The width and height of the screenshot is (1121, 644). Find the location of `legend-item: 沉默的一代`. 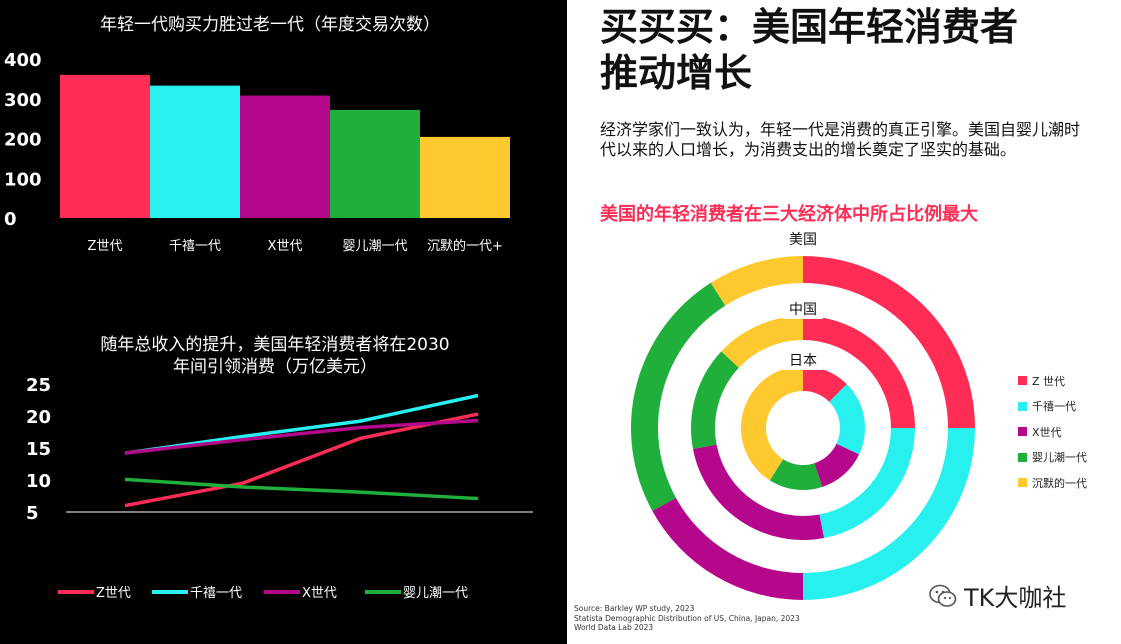

legend-item: 沉默的一代 is located at coordinates (1052, 483).